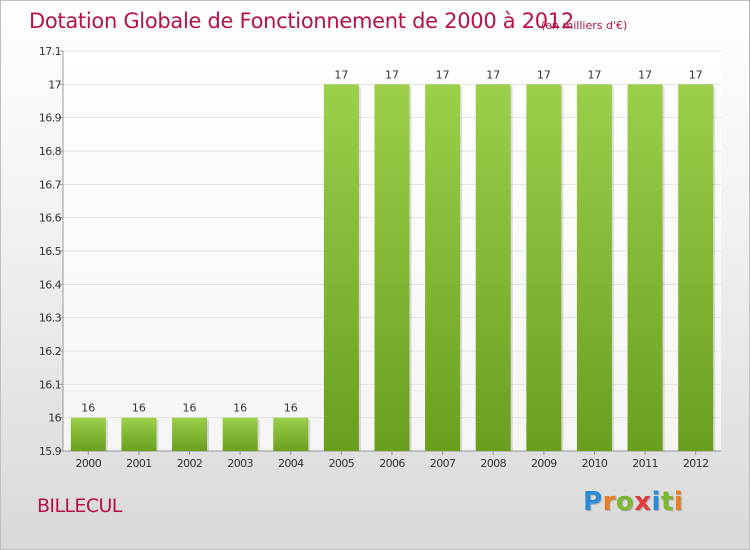 This screenshot has height=550, width=750. I want to click on y-tick-label: 17.1, so click(50, 51).